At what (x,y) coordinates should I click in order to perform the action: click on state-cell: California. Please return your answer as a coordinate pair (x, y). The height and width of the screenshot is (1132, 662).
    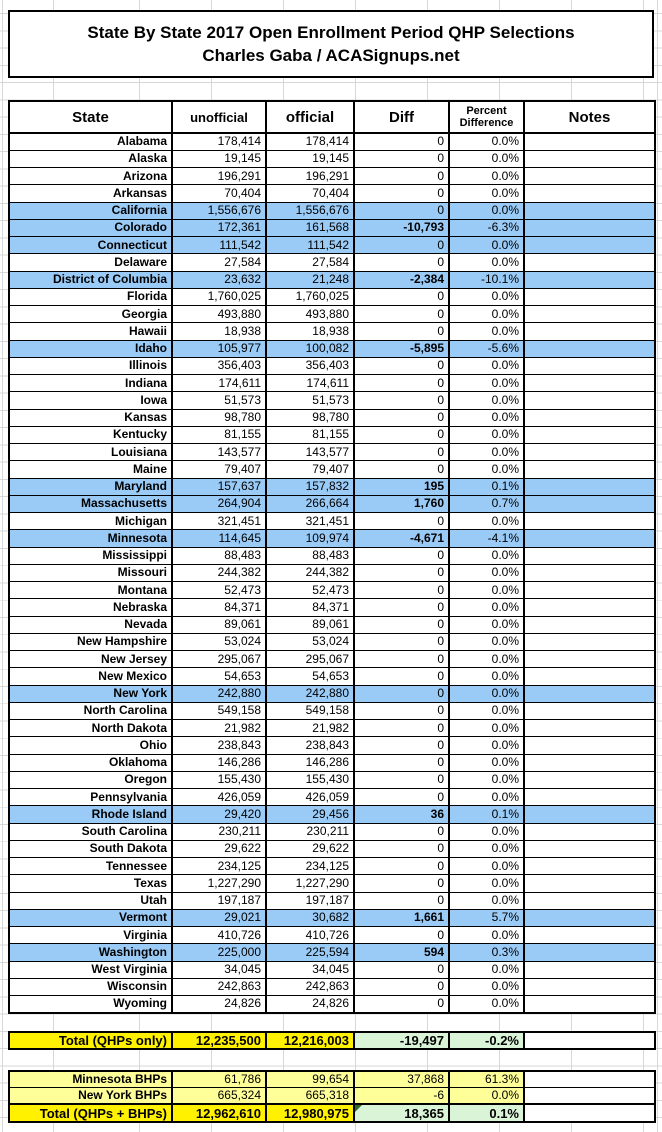
    Looking at the image, I should click on (90, 210).